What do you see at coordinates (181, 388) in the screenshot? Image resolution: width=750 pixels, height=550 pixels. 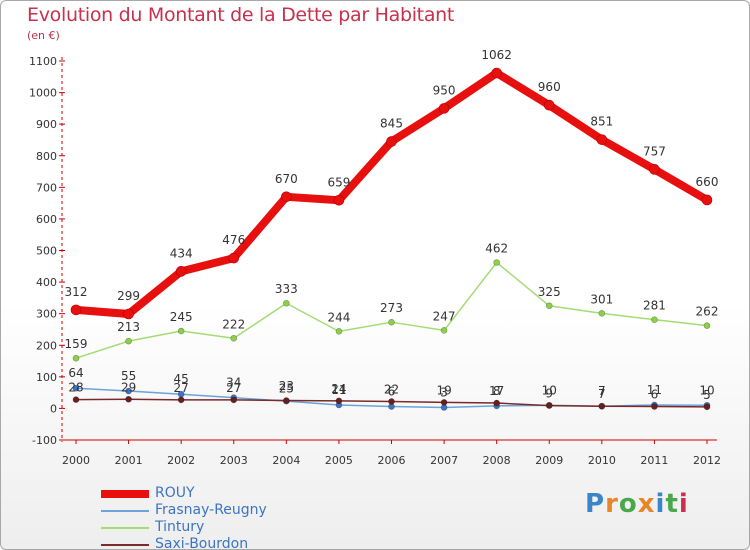 I see `data-label: 27` at bounding box center [181, 388].